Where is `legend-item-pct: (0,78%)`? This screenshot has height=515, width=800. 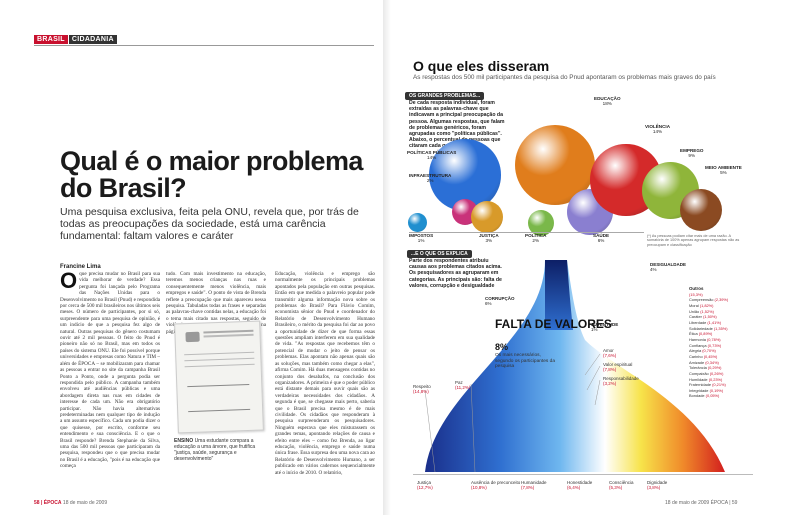
legend-item-pct: (0,78%) is located at coordinates (713, 339).